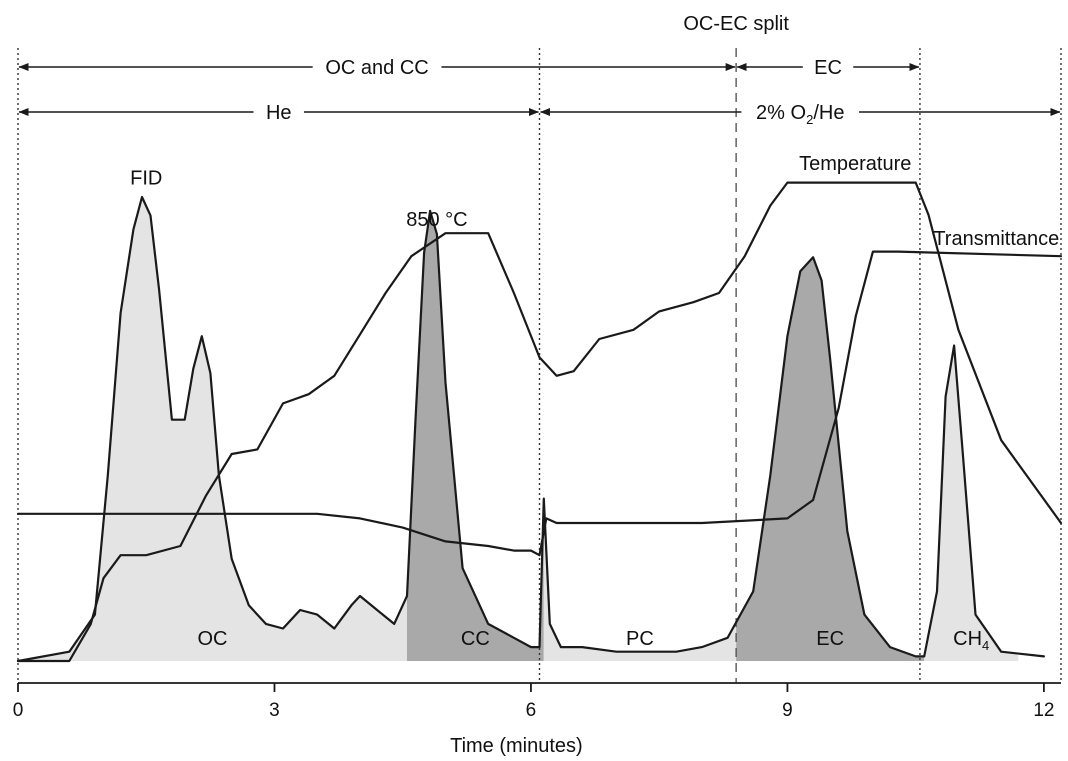 The width and height of the screenshot is (1068, 761). I want to click on phase-carrier-gas-1: 2% O2/He, so click(800, 114).